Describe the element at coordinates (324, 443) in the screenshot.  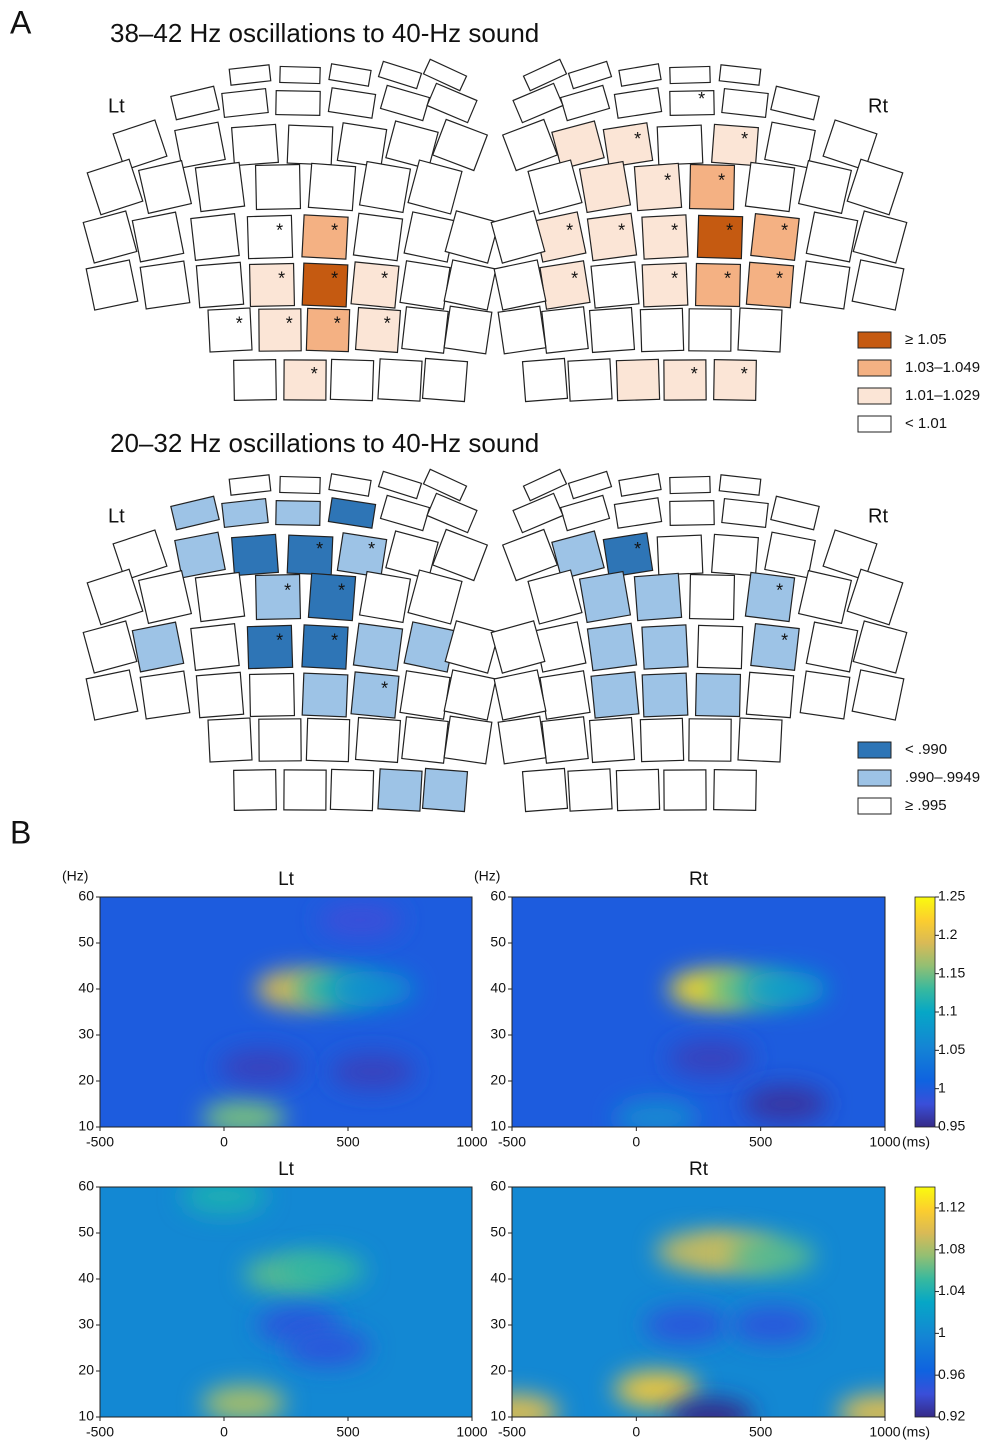
I see `map-title: 20–32 Hz oscillations to 40-Hz sound` at that location.